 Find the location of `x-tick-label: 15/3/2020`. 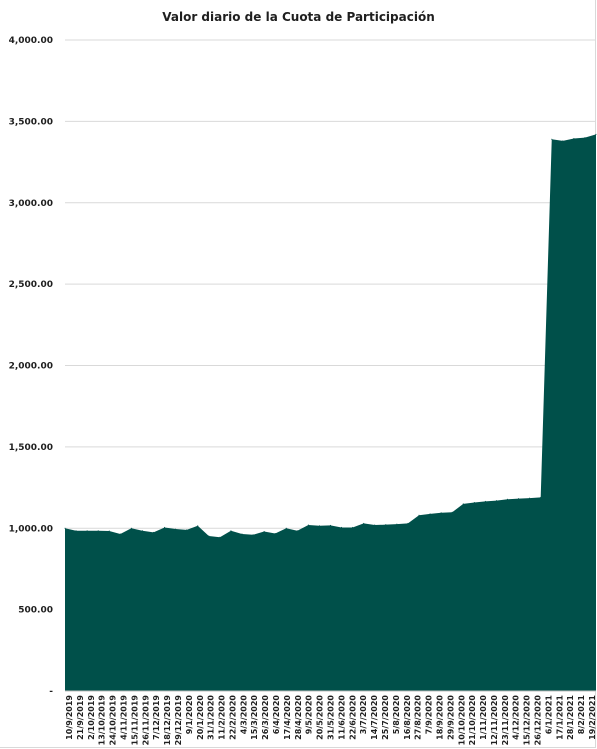

x-tick-label: 15/3/2020 is located at coordinates (254, 717).